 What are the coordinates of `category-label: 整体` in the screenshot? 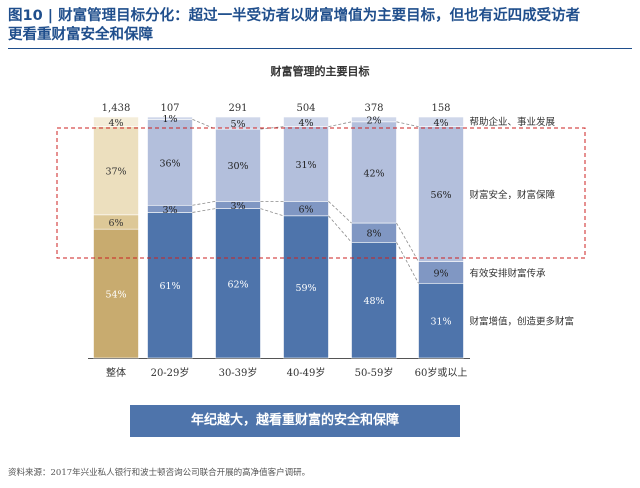 It's located at (116, 372).